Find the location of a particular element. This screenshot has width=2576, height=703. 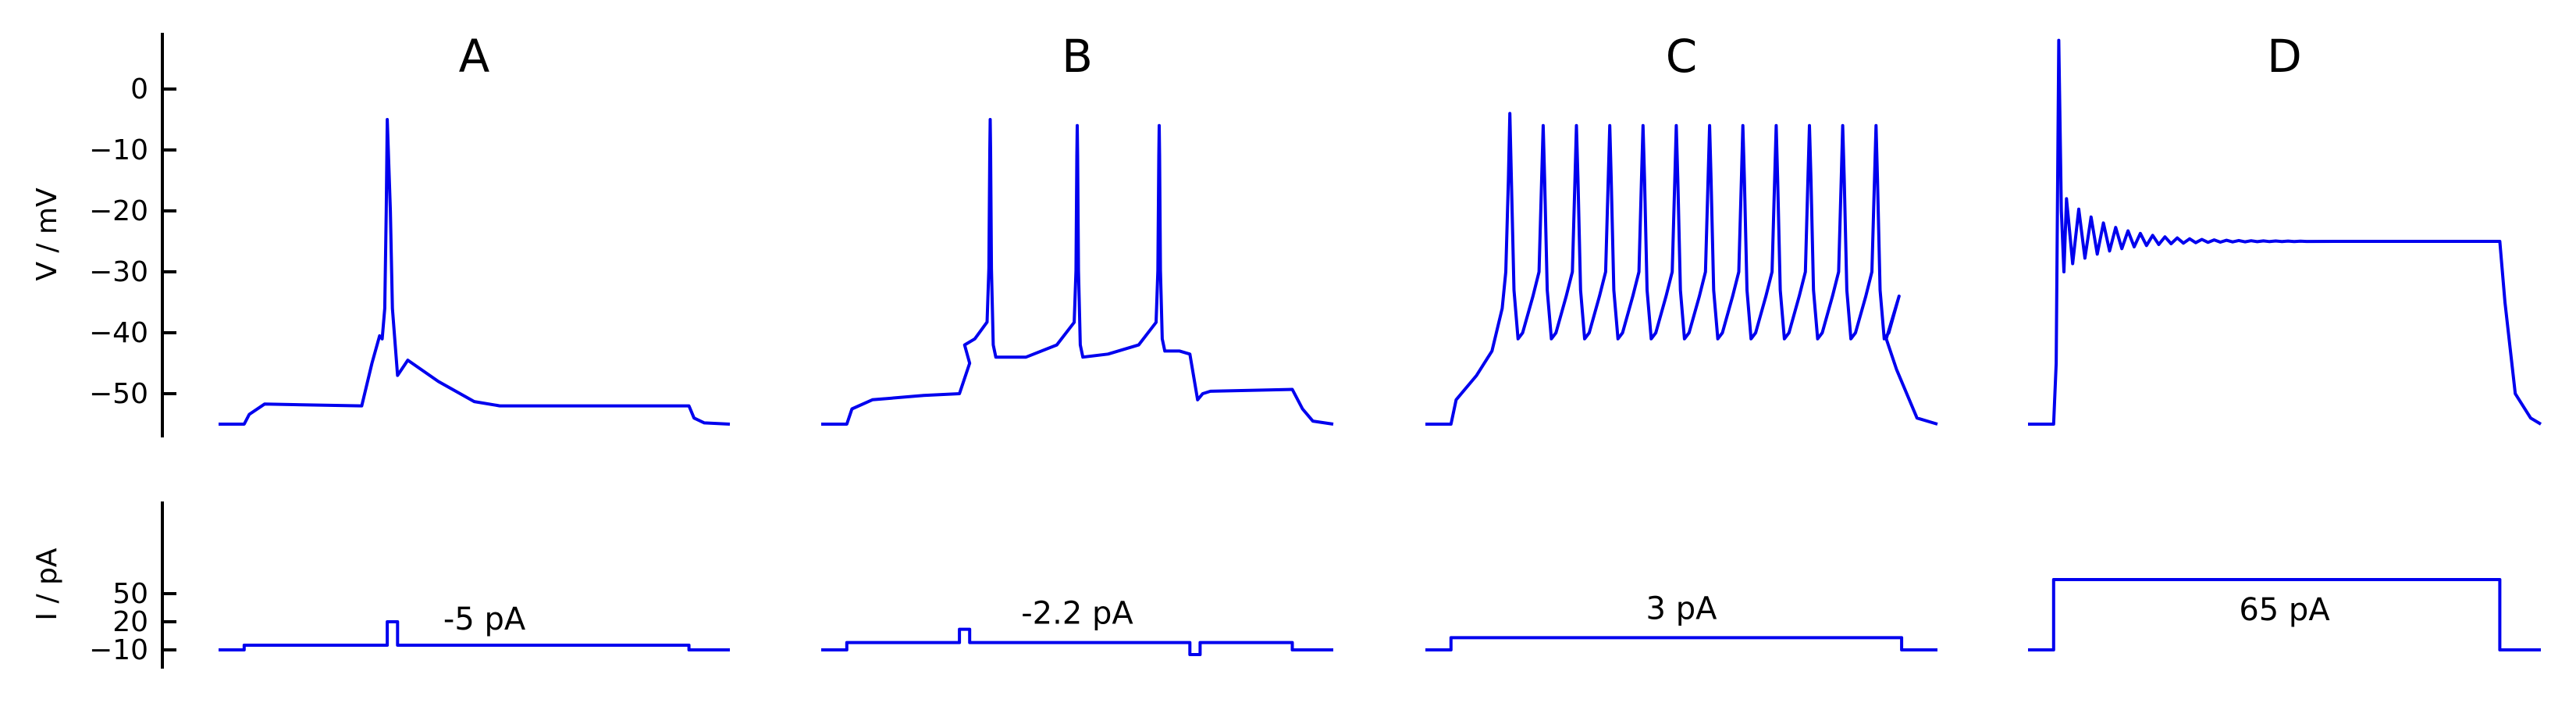

voltage-ticks: 0 −10 −20 −30 −40 −50 is located at coordinates (132, 241).